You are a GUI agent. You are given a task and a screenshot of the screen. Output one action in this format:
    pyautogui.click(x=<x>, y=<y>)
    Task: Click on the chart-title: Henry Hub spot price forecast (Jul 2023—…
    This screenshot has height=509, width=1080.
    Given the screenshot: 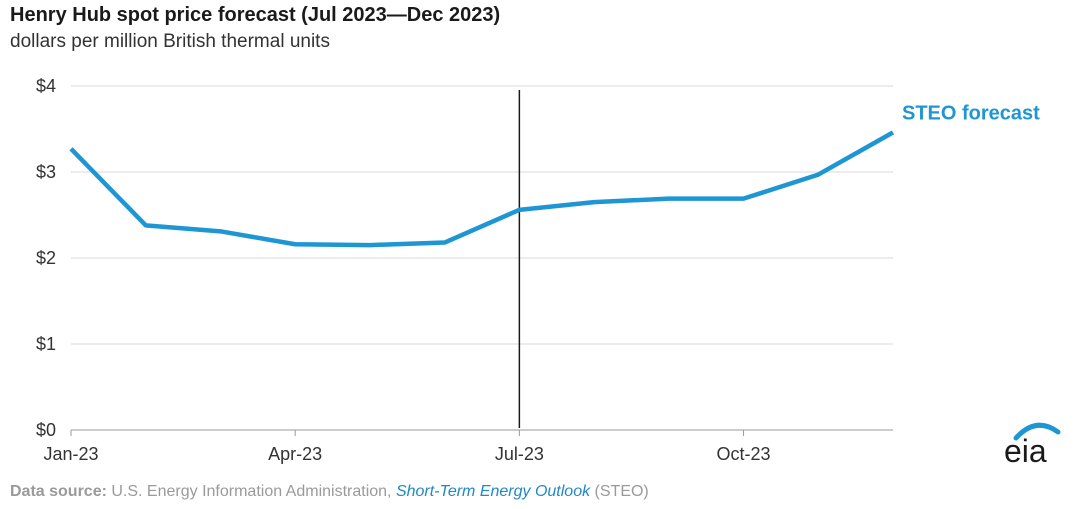 What is the action you would take?
    pyautogui.click(x=255, y=15)
    